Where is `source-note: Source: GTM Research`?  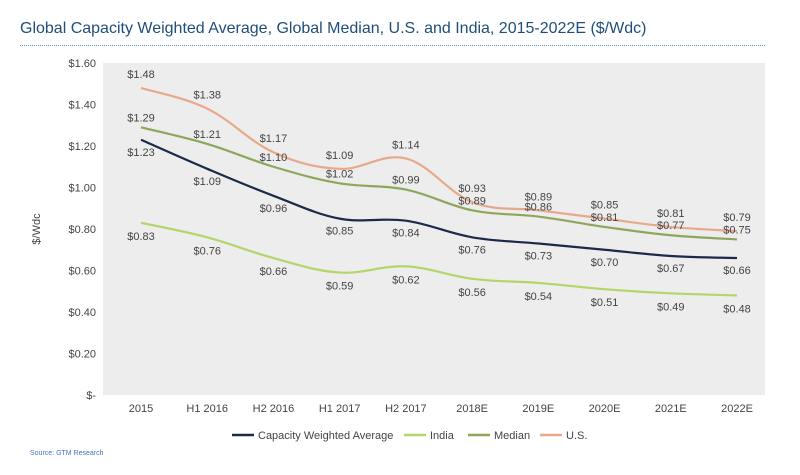 source-note: Source: GTM Research is located at coordinates (67, 453).